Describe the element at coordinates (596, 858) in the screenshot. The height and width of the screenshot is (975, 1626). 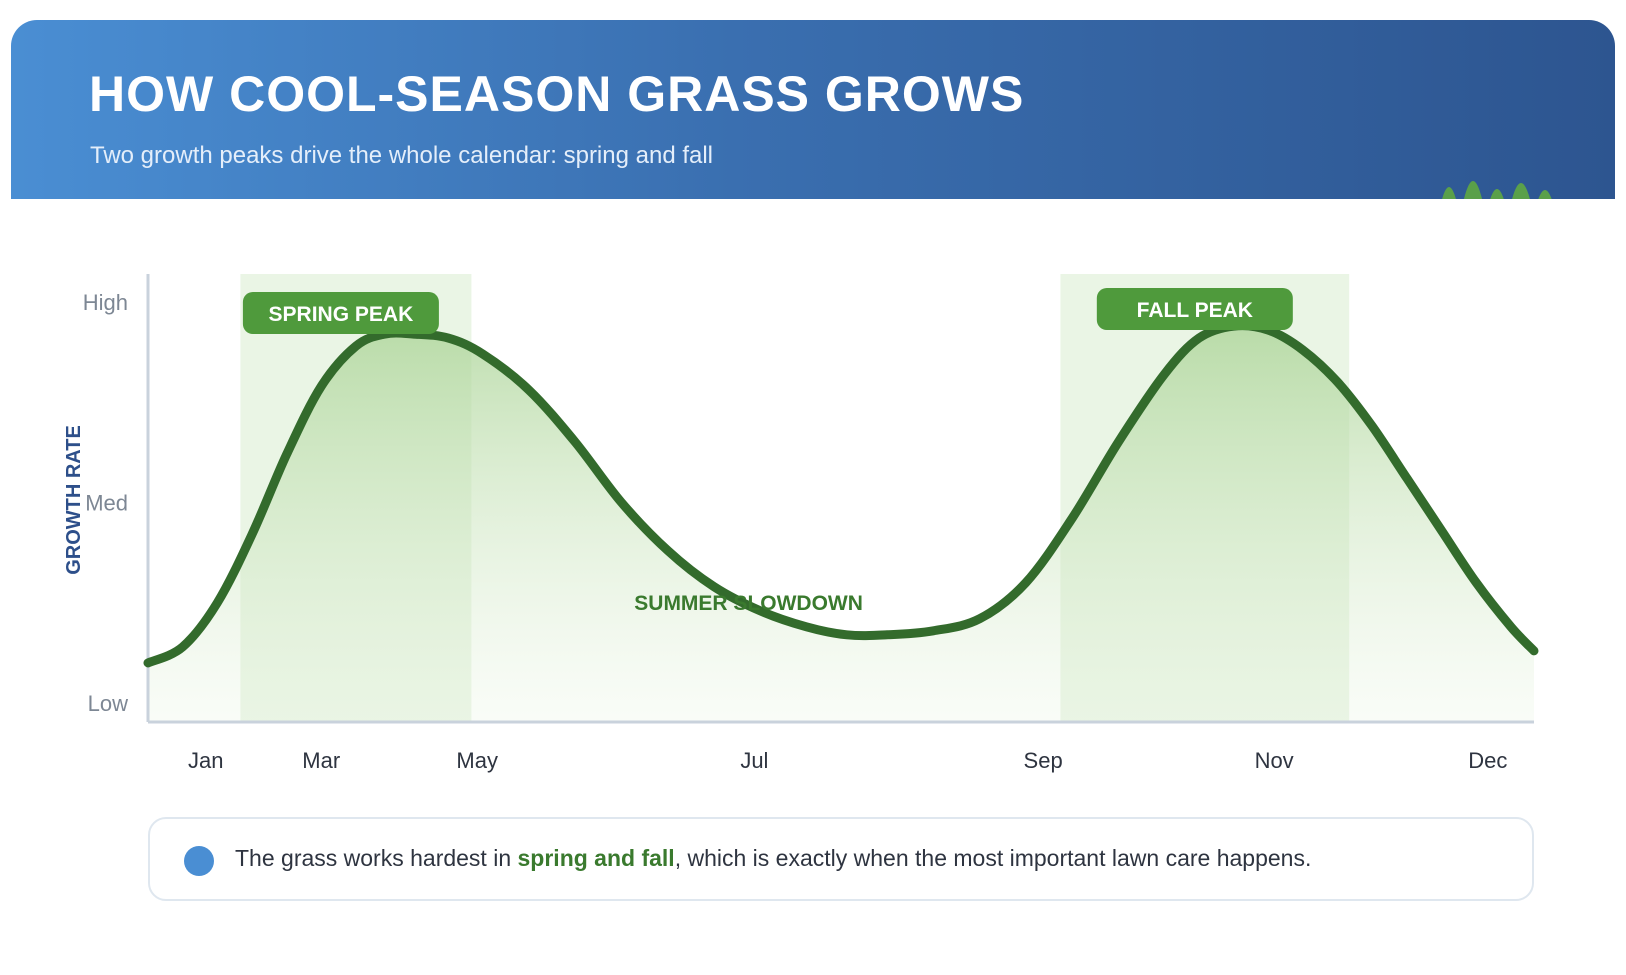
I see `callout-highlight: spring and fall` at that location.